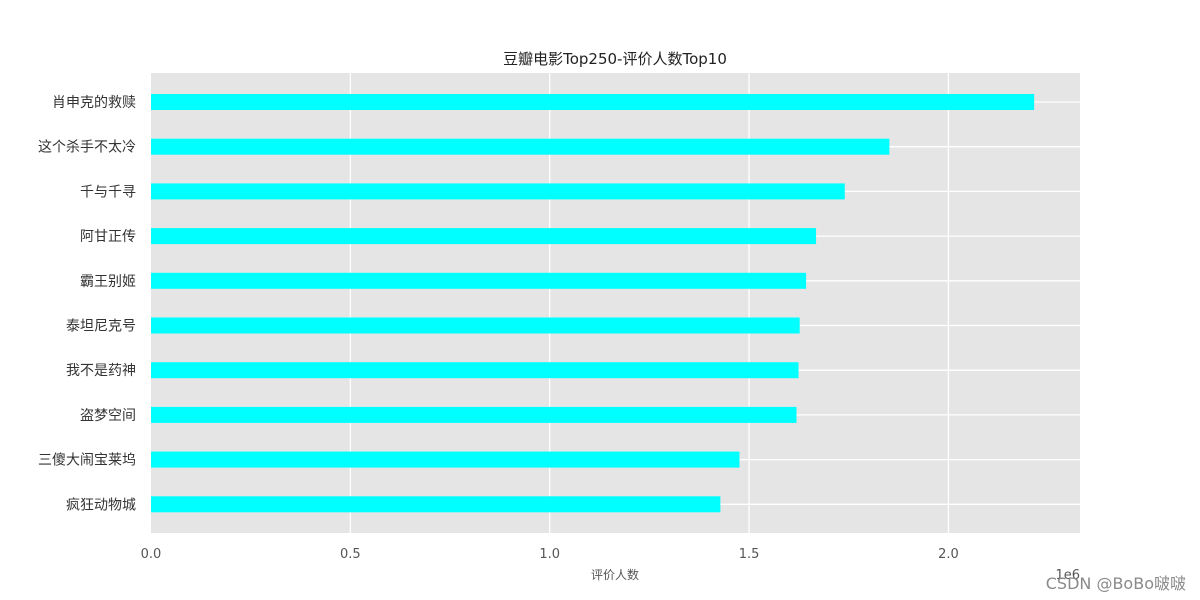 This screenshot has height=600, width=1200. What do you see at coordinates (151, 554) in the screenshot?
I see `x-tick-label: 0.0` at bounding box center [151, 554].